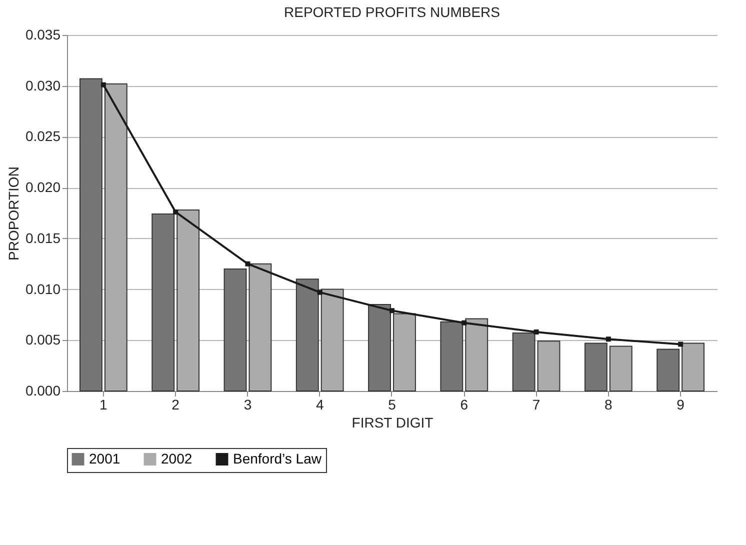 The image size is (746, 545). Describe the element at coordinates (43, 288) in the screenshot. I see `y-tick-label: 0.010` at that location.